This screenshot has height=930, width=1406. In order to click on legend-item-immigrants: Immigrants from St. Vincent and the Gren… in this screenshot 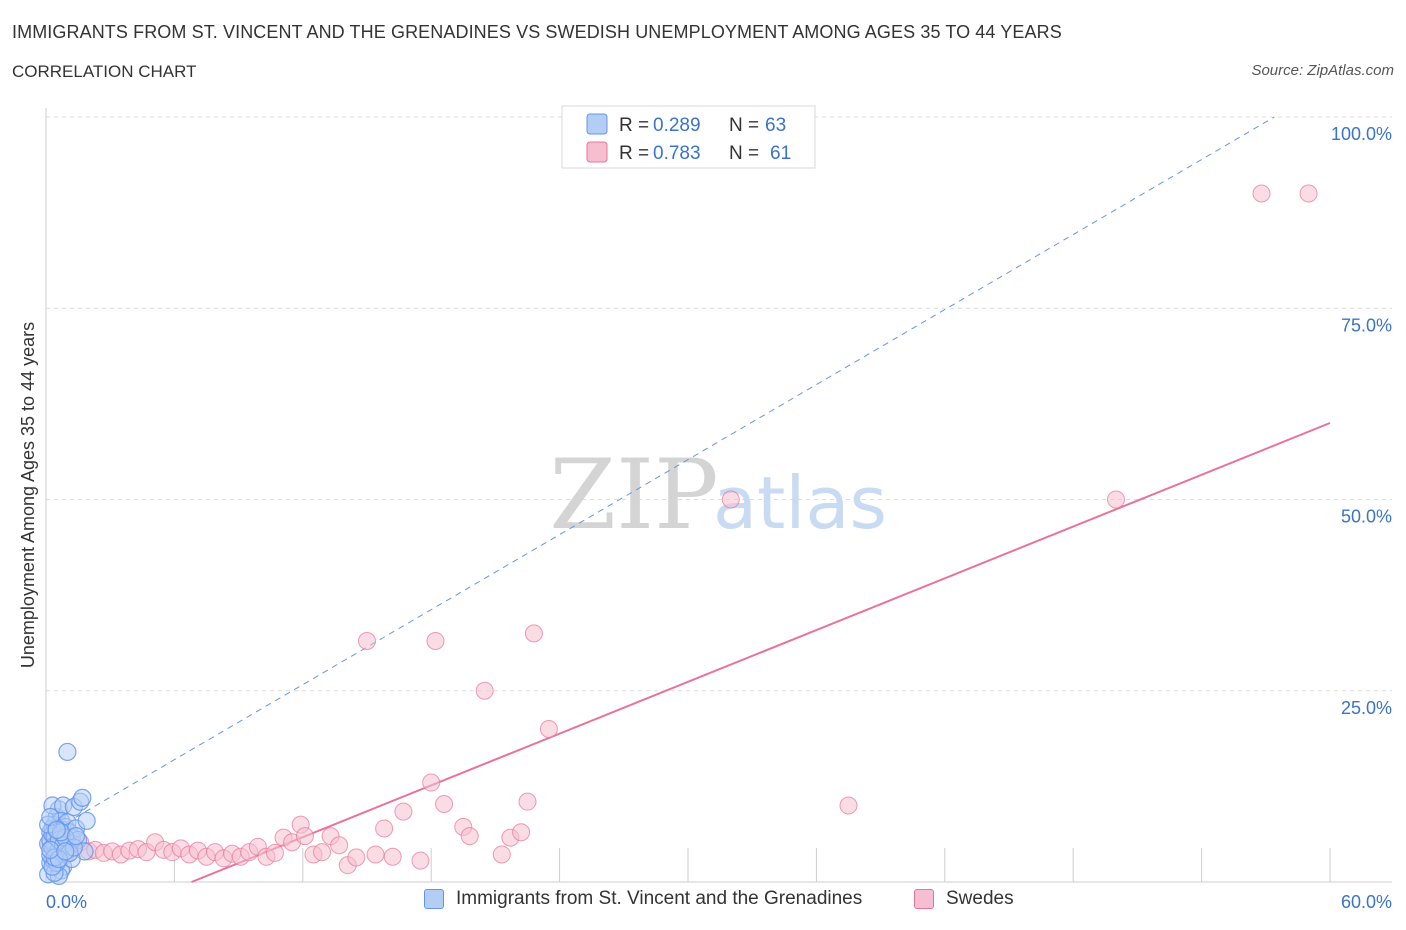, I will do `click(643, 899)`.